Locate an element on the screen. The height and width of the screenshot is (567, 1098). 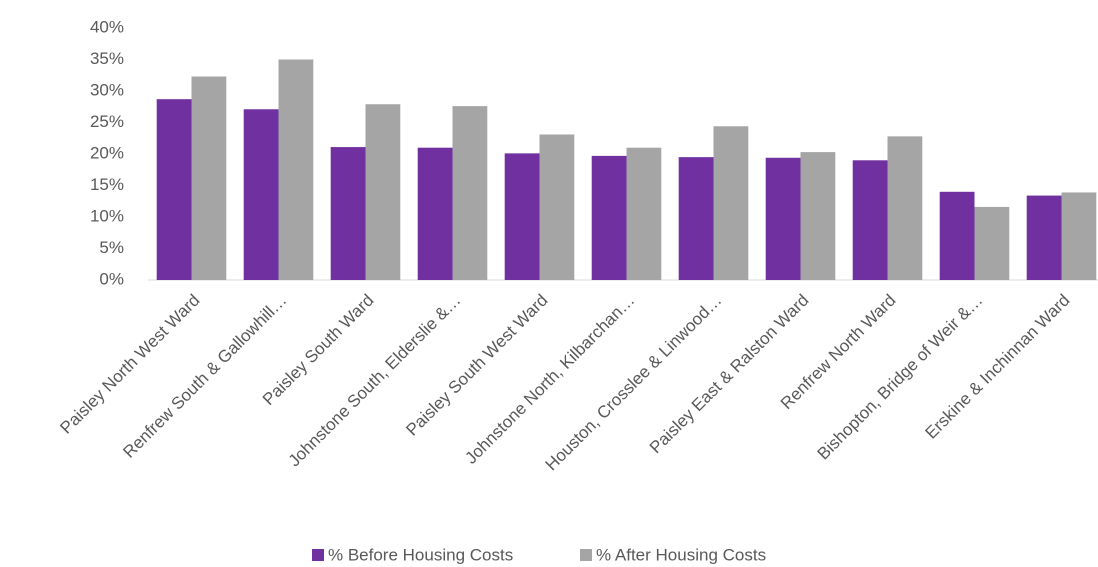
x-tick-label: Paisley East & Ralston Ward is located at coordinates (729, 374).